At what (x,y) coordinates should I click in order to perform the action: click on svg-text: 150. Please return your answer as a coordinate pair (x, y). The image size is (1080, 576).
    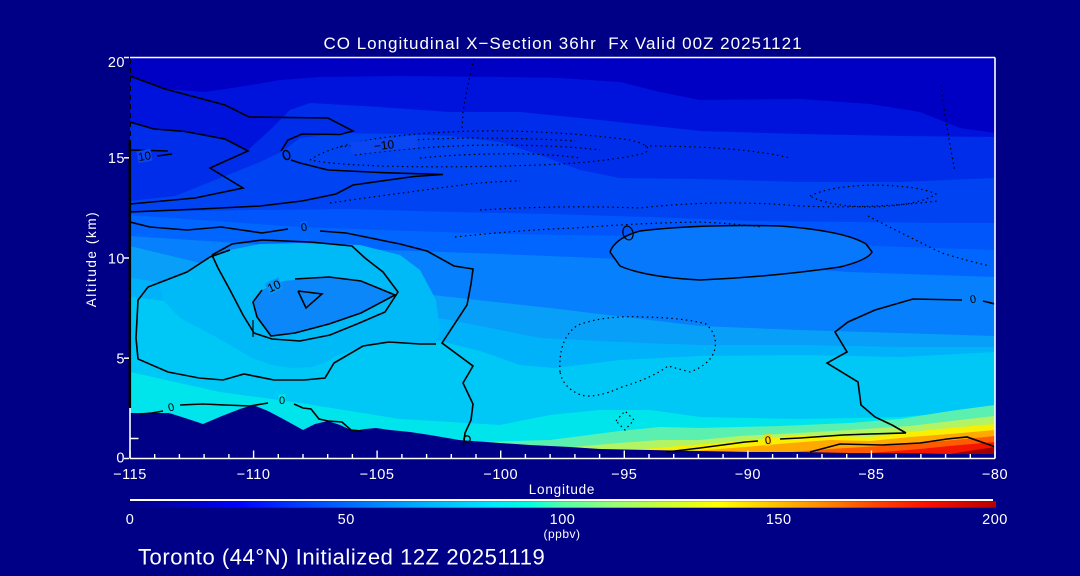
    Looking at the image, I should click on (779, 520).